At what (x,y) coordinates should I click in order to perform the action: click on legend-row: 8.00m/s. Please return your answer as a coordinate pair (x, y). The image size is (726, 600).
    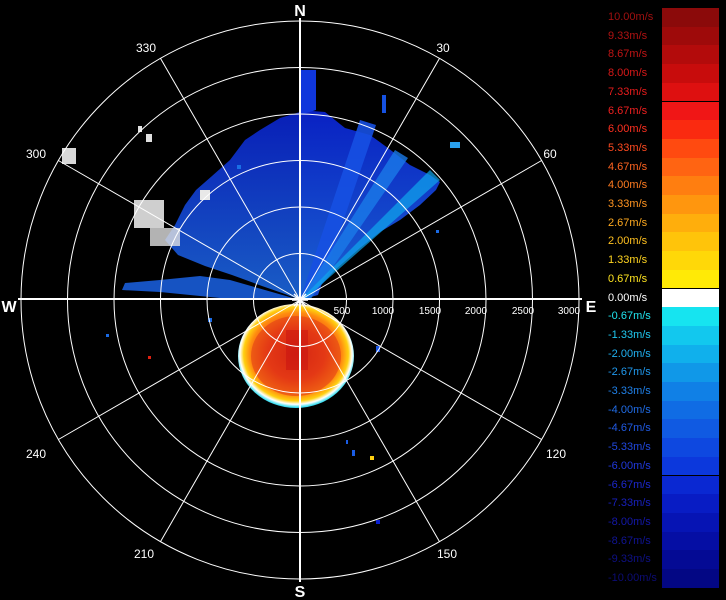
    Looking at the image, I should click on (665, 73).